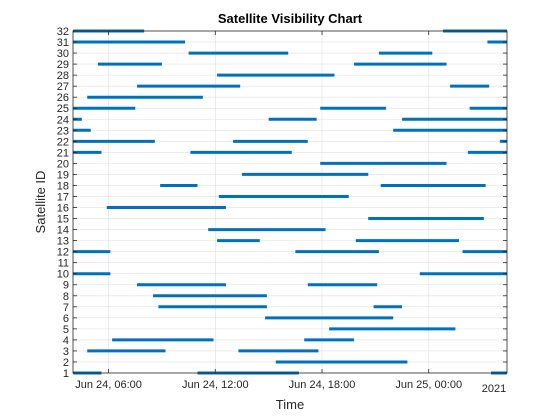  What do you see at coordinates (63, 264) in the screenshot?
I see `y-tick-label: 11` at bounding box center [63, 264].